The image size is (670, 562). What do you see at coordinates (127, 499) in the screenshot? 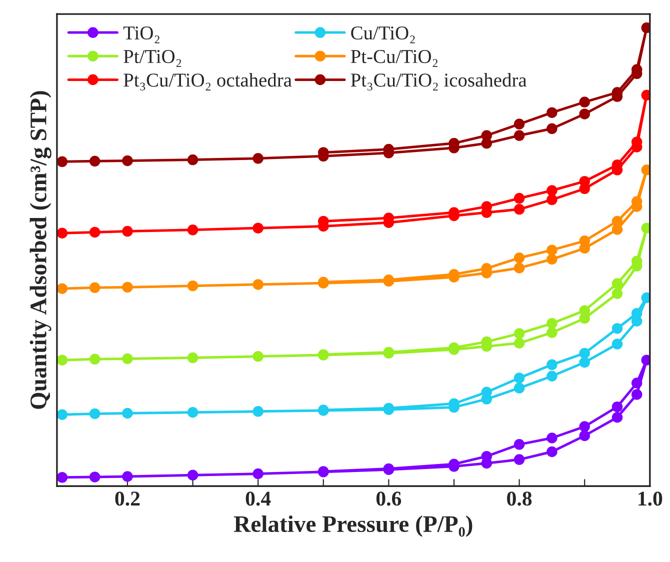
I see `x-tick-label: 0.2` at bounding box center [127, 499].